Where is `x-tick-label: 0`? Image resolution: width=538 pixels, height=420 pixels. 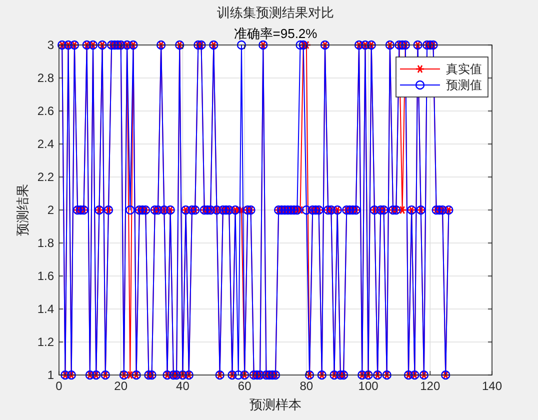
x-tick-label: 0 is located at coordinates (59, 386).